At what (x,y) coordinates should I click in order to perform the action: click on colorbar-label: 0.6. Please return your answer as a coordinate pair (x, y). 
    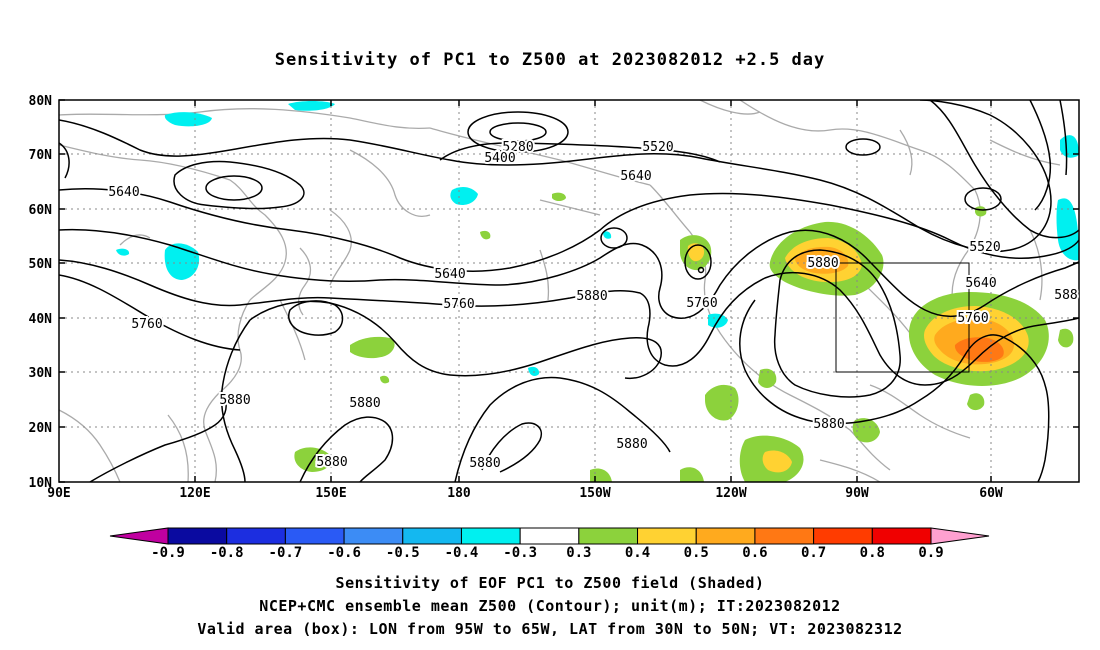
    Looking at the image, I should click on (754, 553).